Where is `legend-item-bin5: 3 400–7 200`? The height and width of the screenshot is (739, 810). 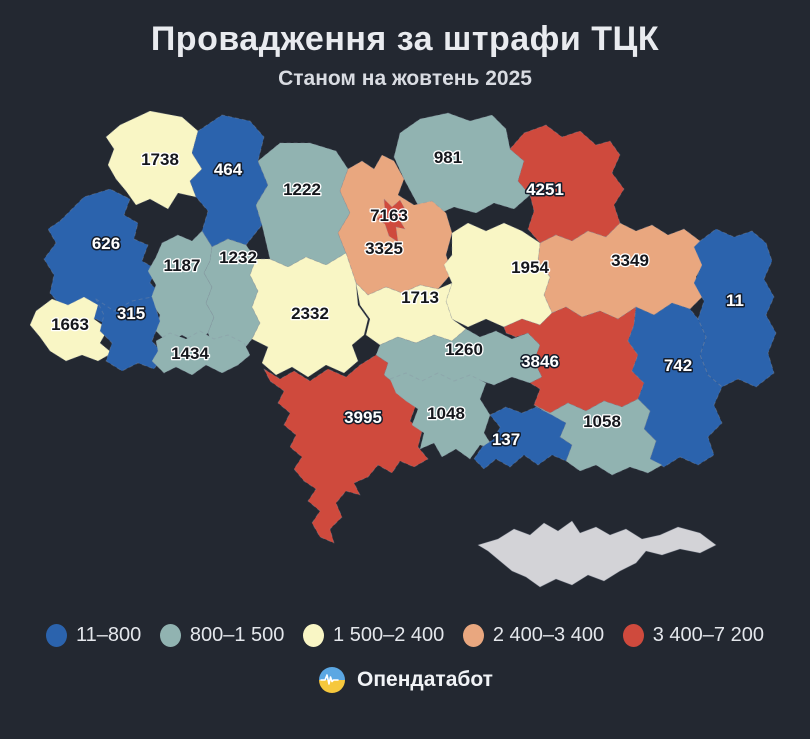 legend-item-bin5: 3 400–7 200 is located at coordinates (693, 636).